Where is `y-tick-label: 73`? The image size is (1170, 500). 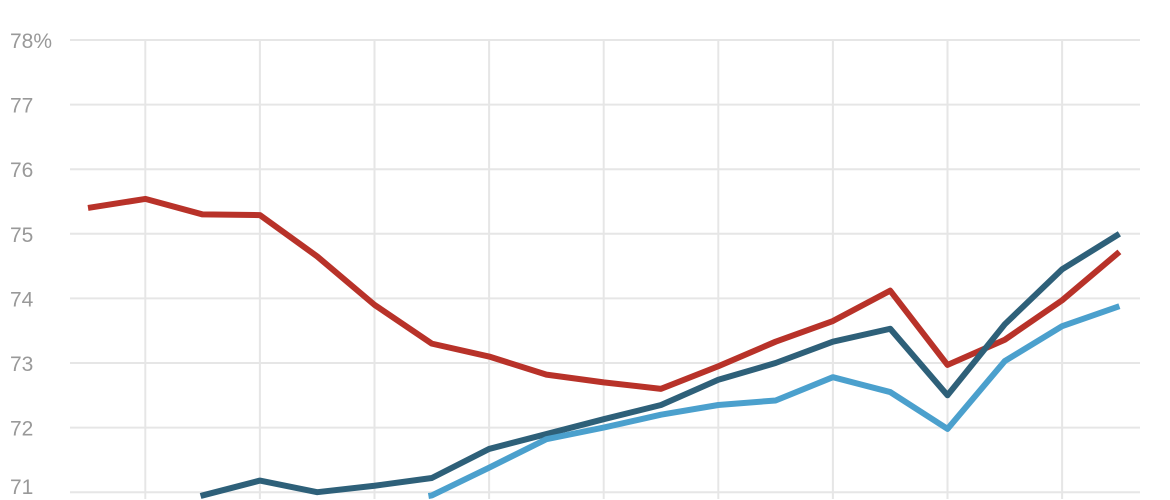
y-tick-label: 73 is located at coordinates (21, 364).